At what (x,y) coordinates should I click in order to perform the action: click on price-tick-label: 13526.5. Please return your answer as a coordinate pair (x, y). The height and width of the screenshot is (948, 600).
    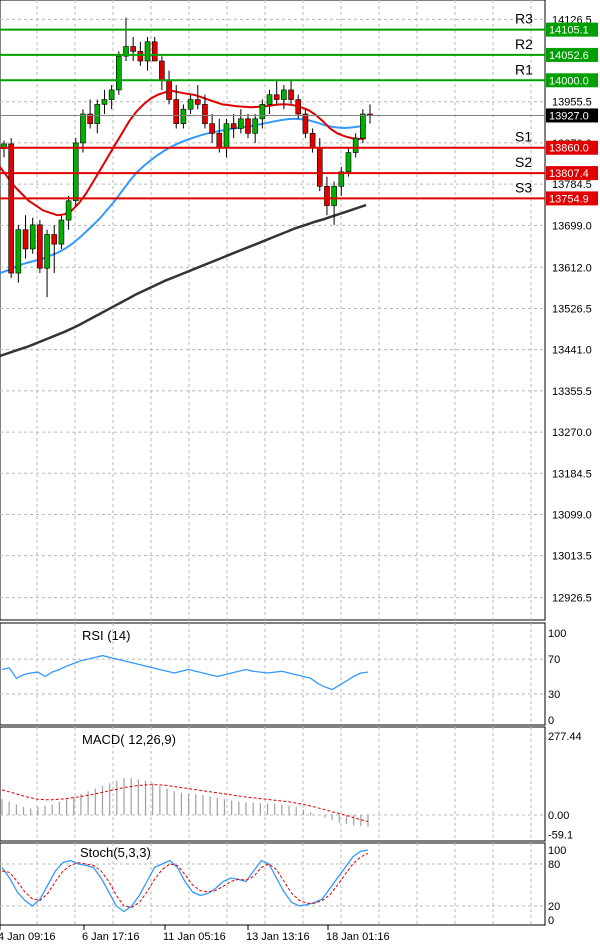
    Looking at the image, I should click on (572, 310).